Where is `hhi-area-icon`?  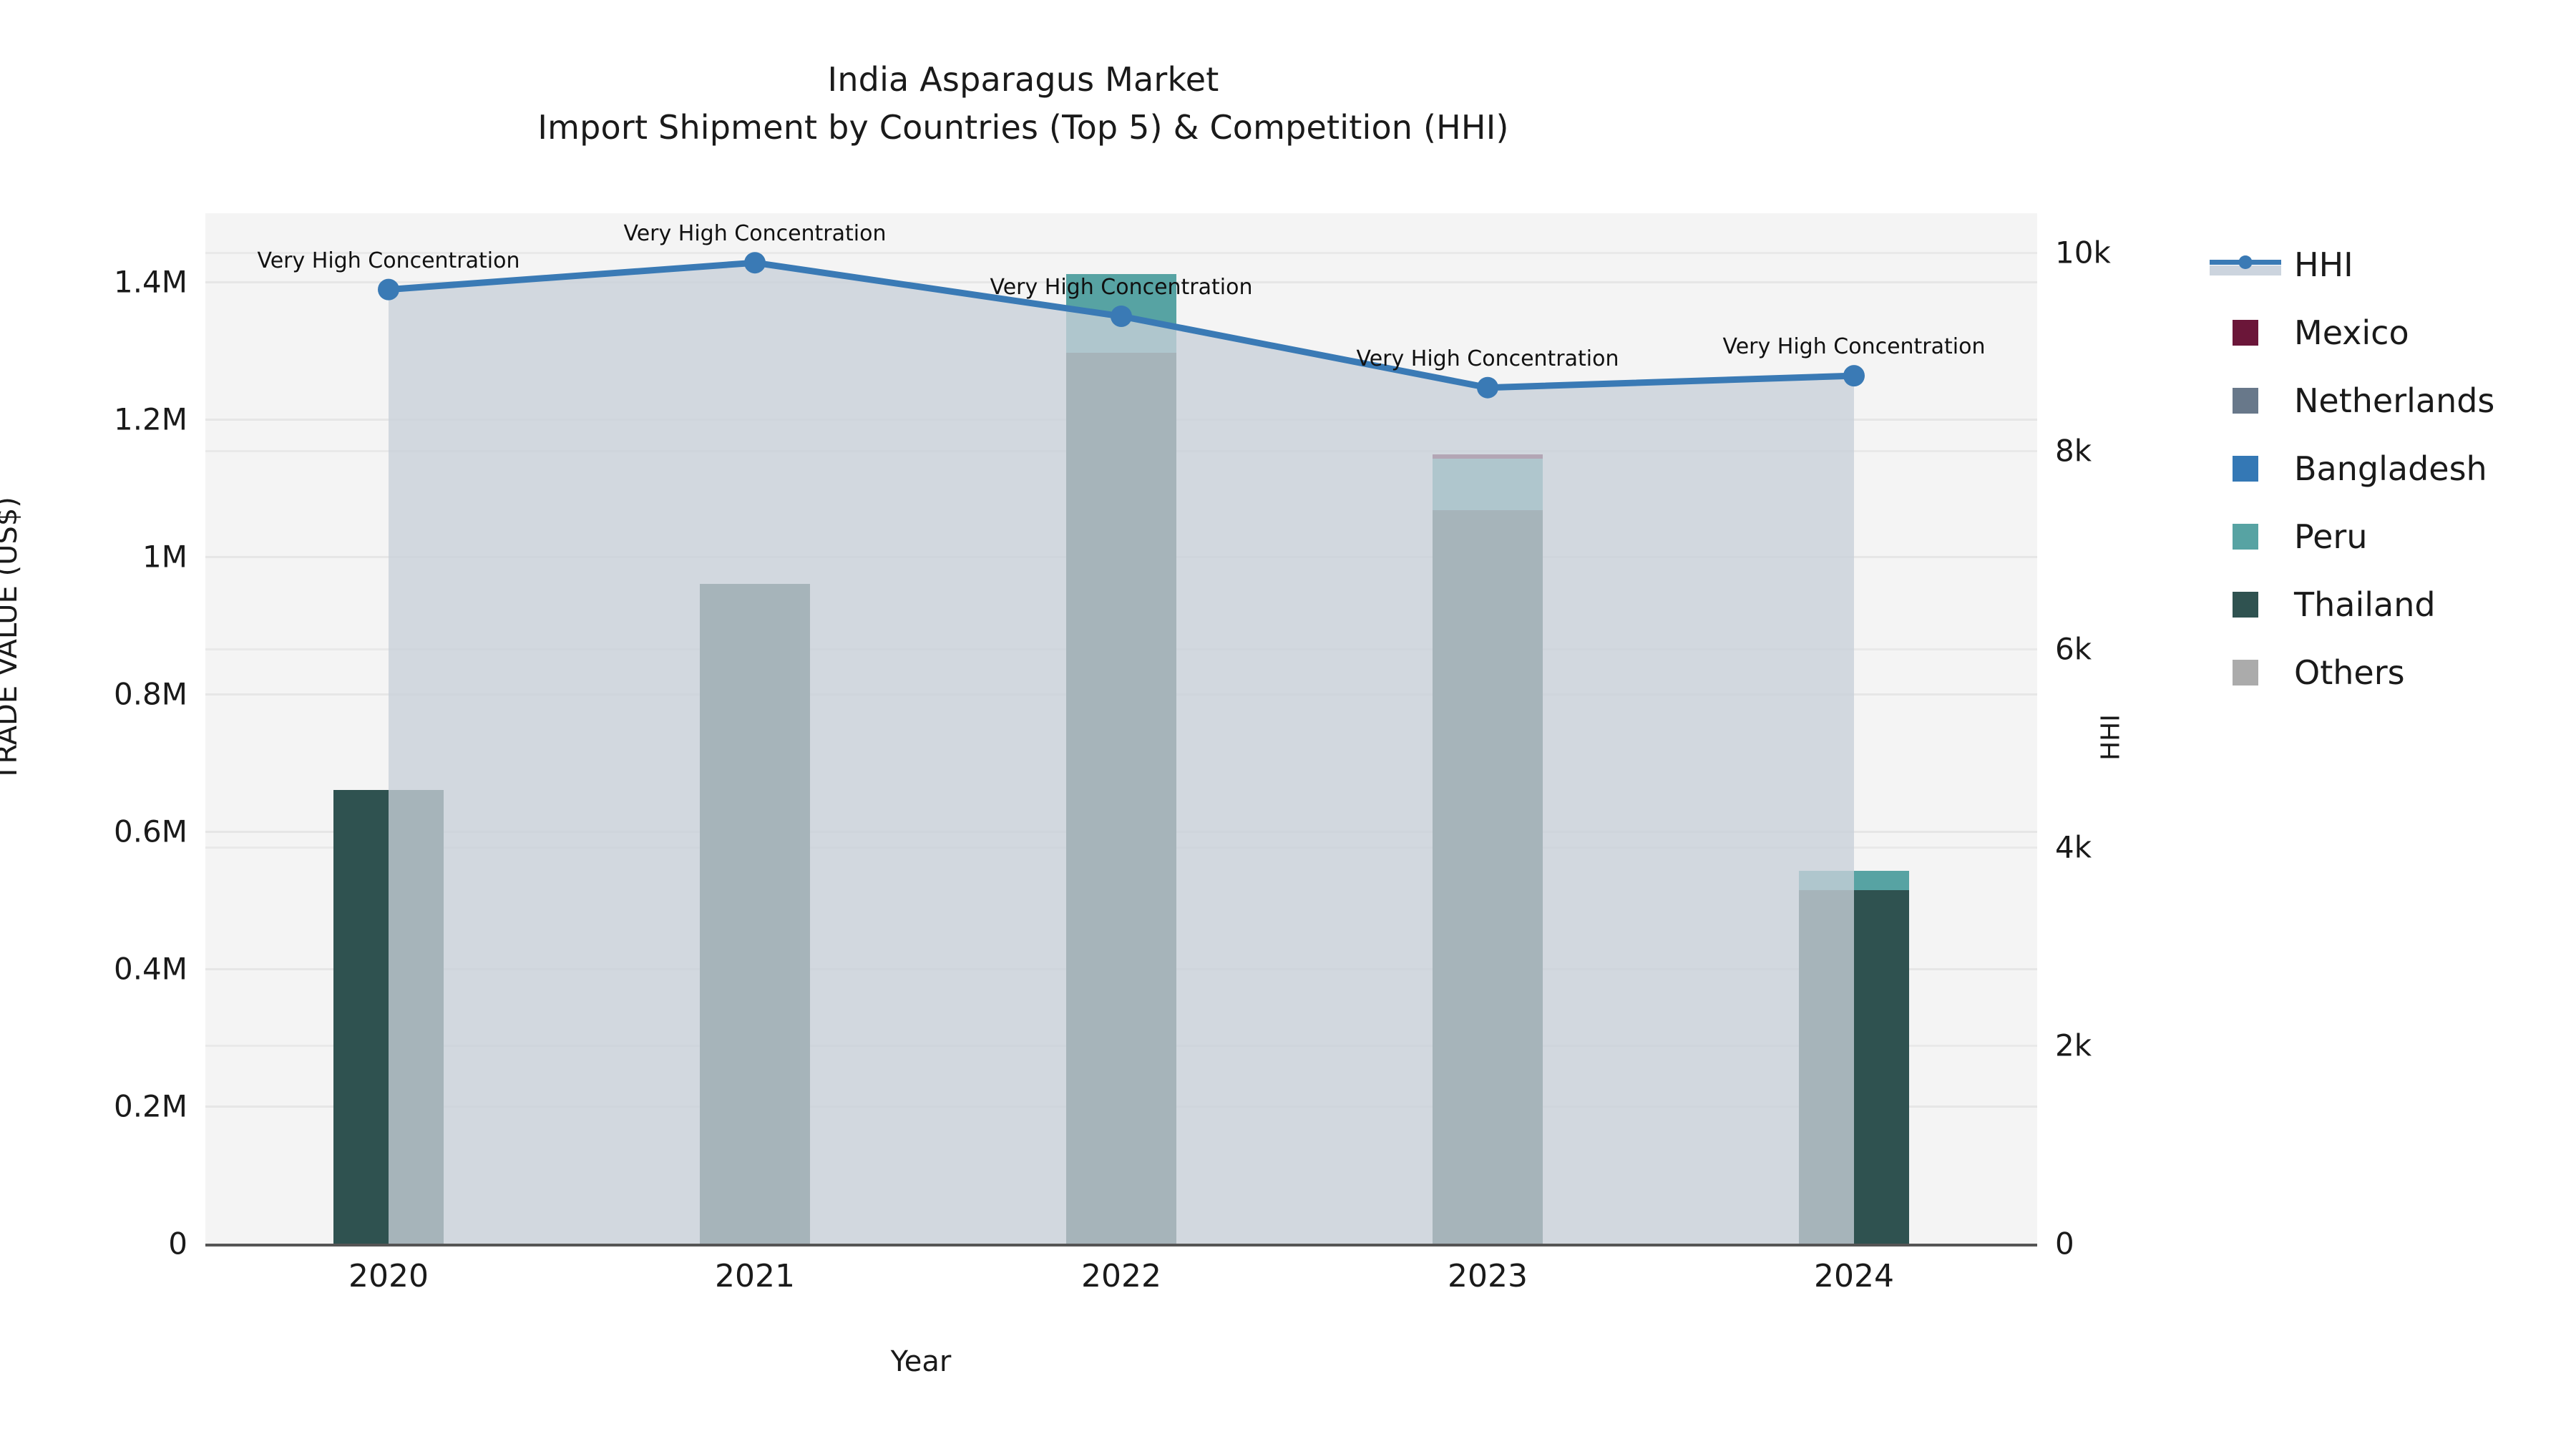 hhi-area-icon is located at coordinates (2245, 270).